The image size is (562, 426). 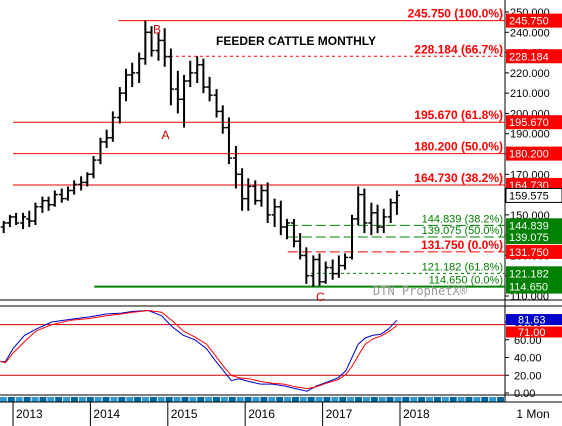 What do you see at coordinates (528, 288) in the screenshot?
I see `level-axis-box-label: 114.650` at bounding box center [528, 288].